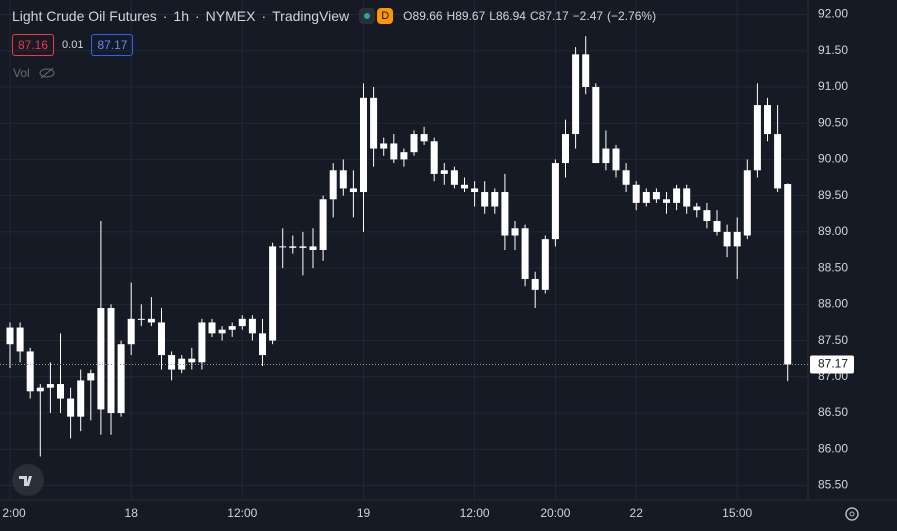 This screenshot has height=531, width=897. What do you see at coordinates (84, 16) in the screenshot?
I see `title: Light Crude Oil Futures` at bounding box center [84, 16].